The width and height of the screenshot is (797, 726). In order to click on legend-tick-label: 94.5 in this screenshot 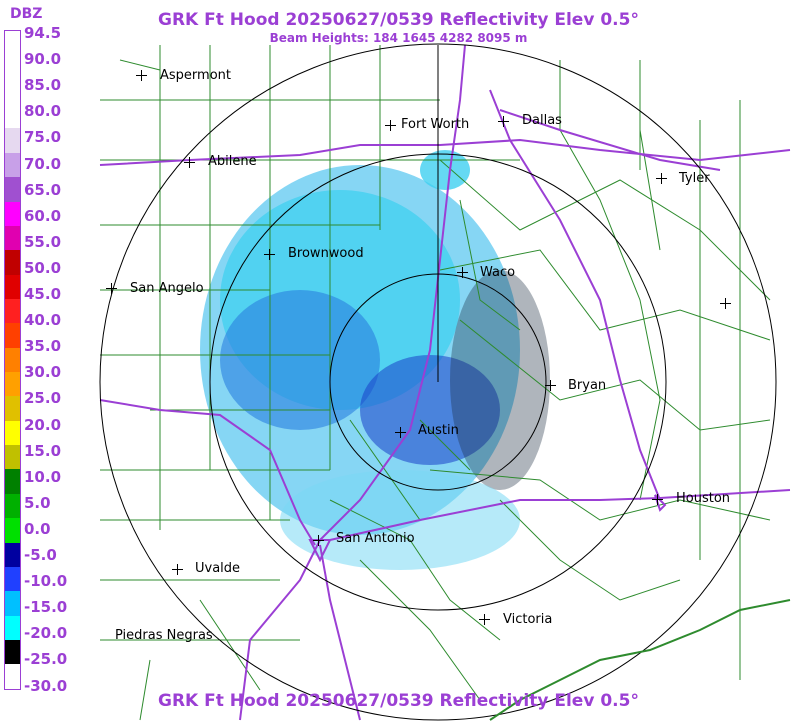, I will do `click(43, 33)`.